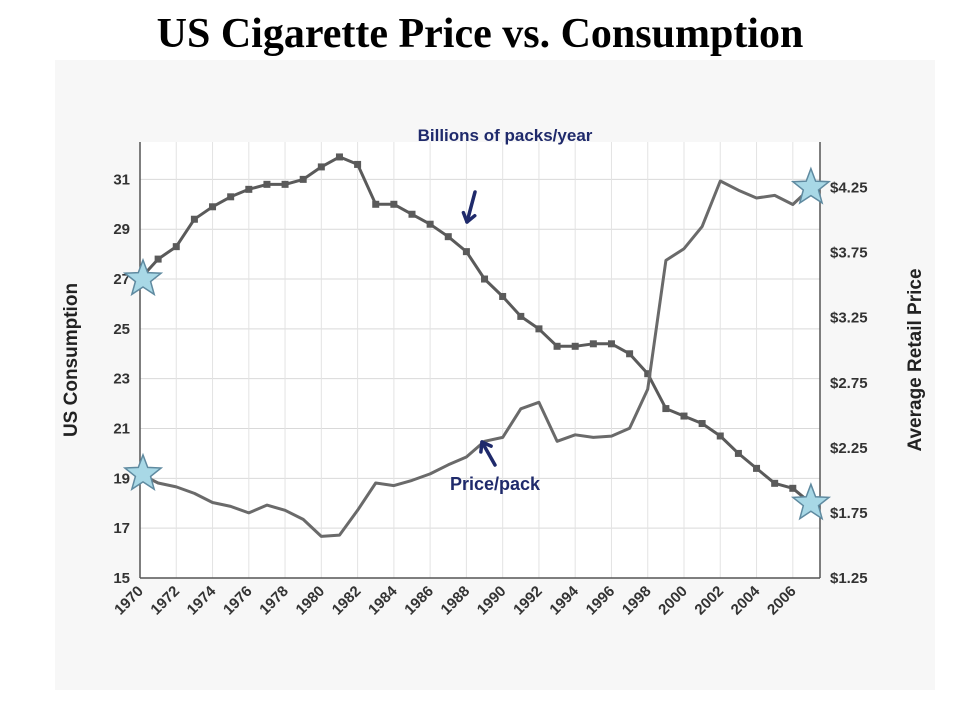 This screenshot has width=960, height=720. Describe the element at coordinates (471, 207) in the screenshot. I see `consumption-annotation-arrow` at that location.